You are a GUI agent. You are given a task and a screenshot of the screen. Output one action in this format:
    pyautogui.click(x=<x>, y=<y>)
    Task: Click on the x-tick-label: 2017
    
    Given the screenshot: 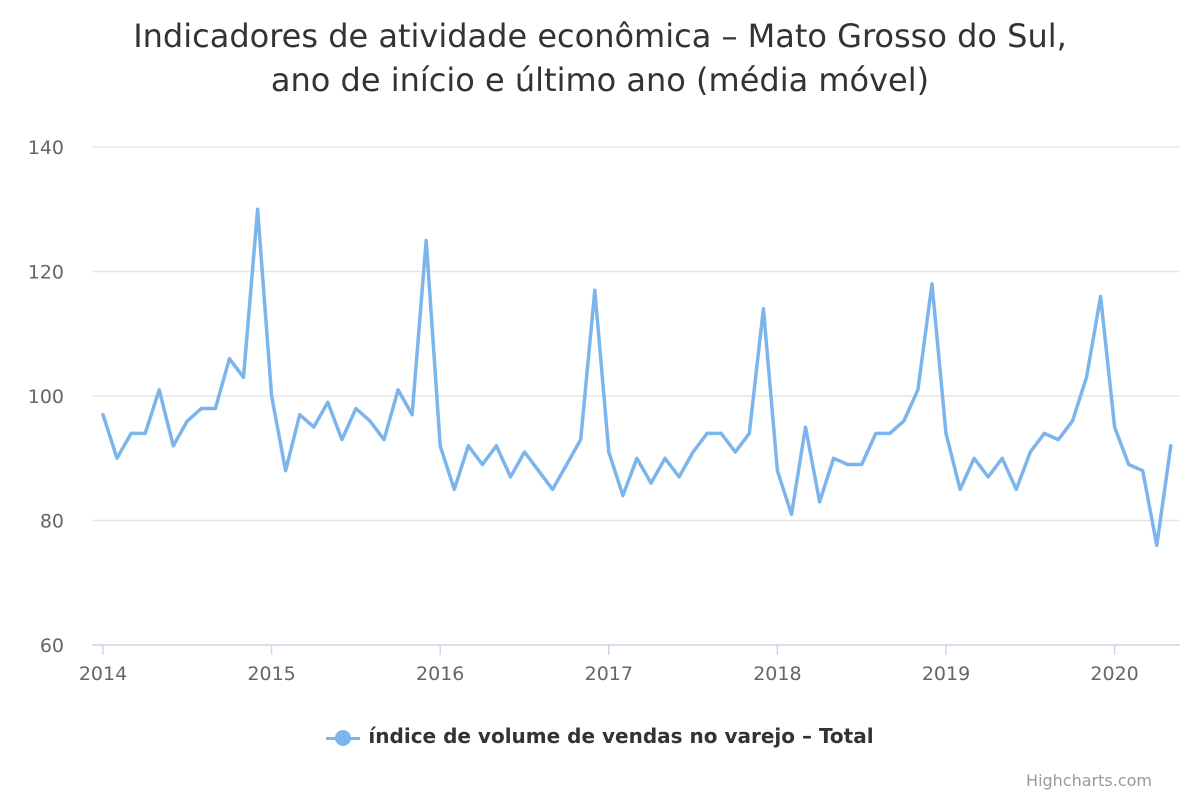 What is the action you would take?
    pyautogui.click(x=609, y=674)
    